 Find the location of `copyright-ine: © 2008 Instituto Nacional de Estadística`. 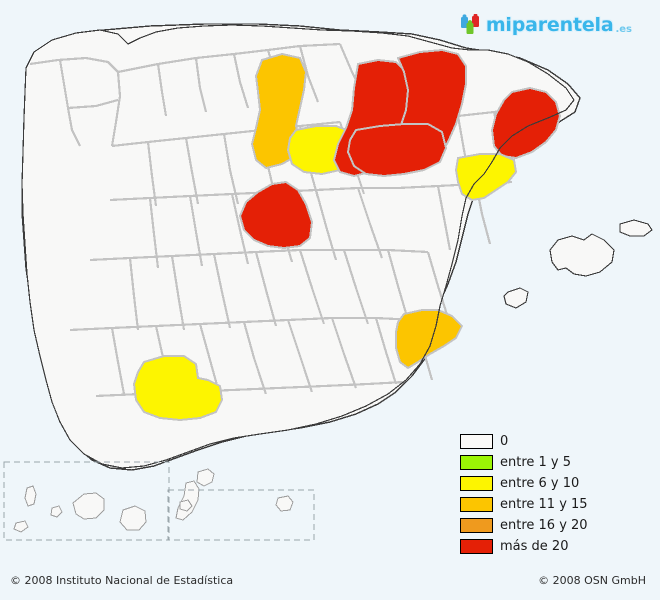

copyright-ine: © 2008 Instituto Nacional de Estadística is located at coordinates (122, 580).